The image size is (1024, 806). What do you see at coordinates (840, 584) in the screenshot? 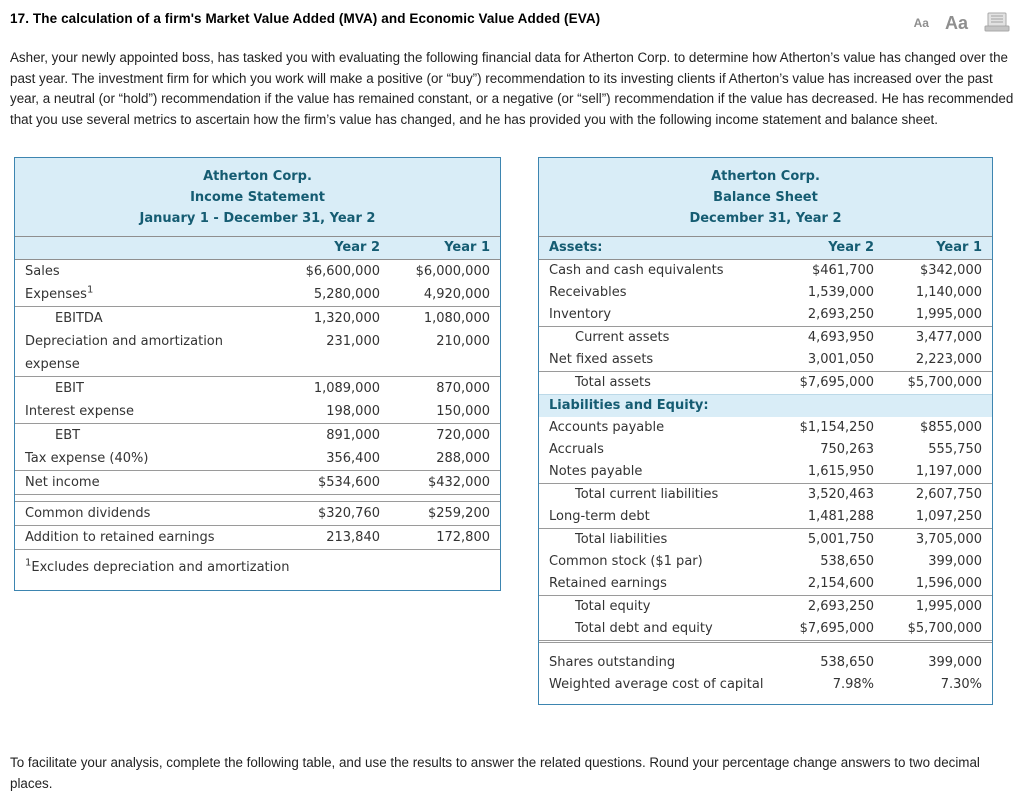
I see `value-year2: 2,154,600` at bounding box center [840, 584].